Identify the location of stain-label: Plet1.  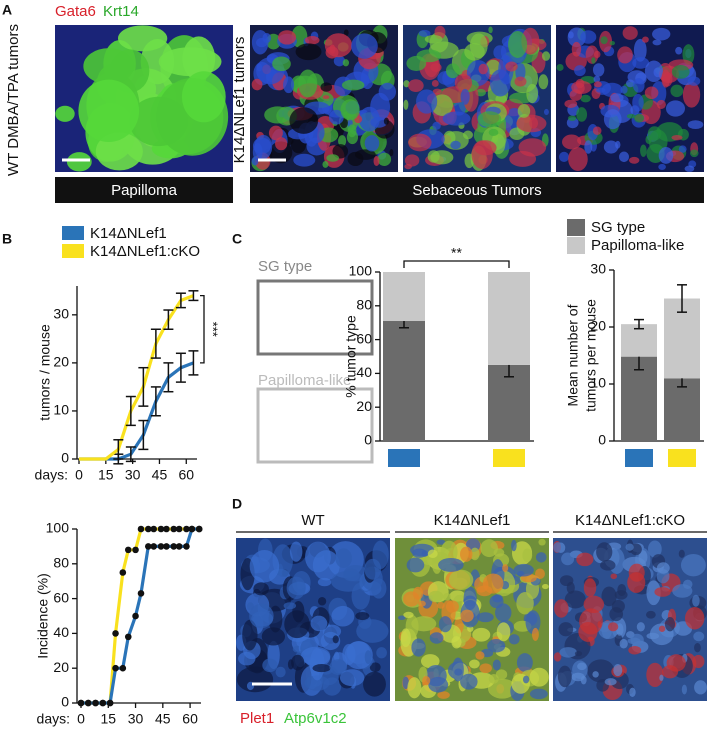
(257, 718).